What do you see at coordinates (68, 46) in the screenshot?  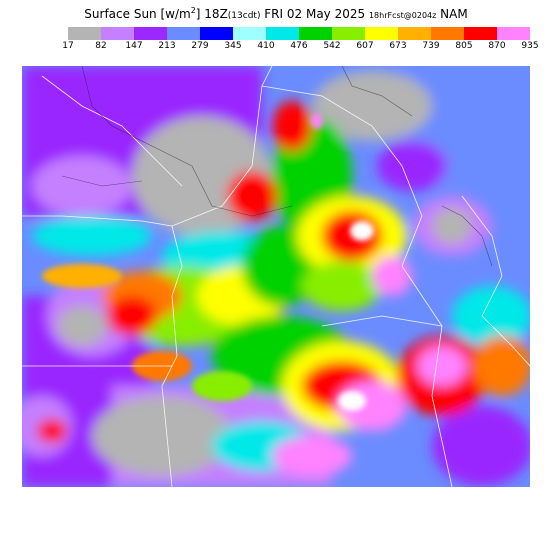 I see `legend-label: 17` at bounding box center [68, 46].